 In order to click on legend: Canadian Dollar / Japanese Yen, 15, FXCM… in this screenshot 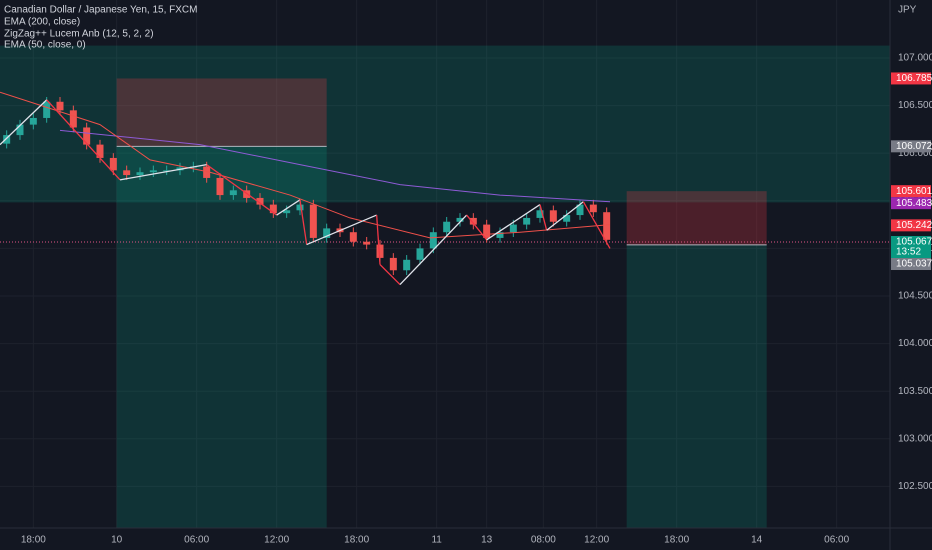, I will do `click(100, 28)`.